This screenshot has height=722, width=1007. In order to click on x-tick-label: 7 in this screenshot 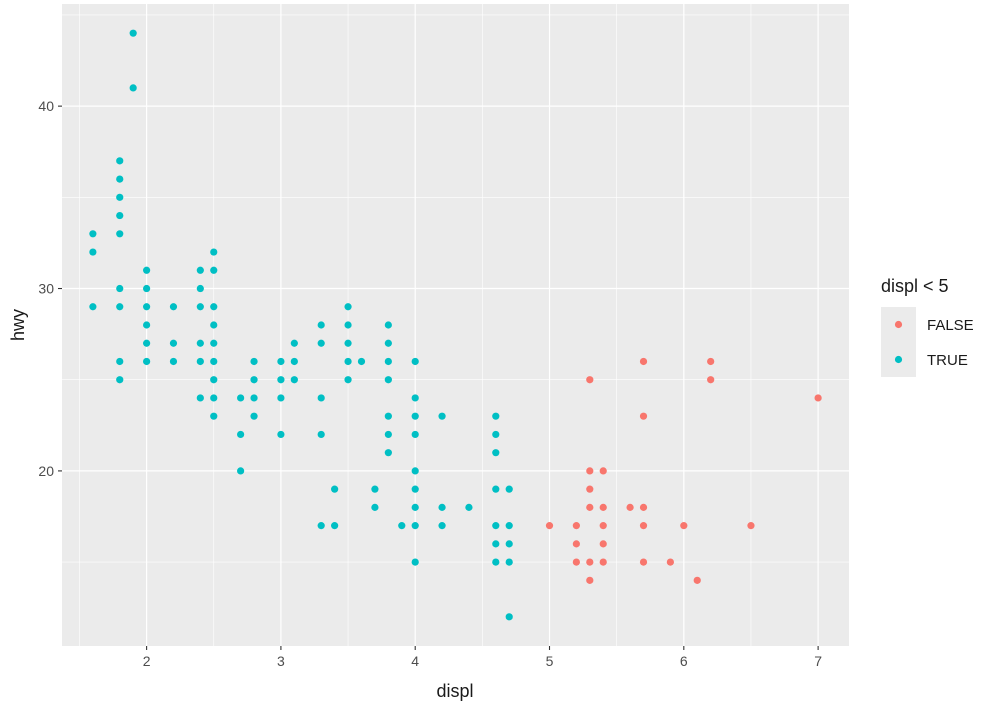, I will do `click(818, 661)`.